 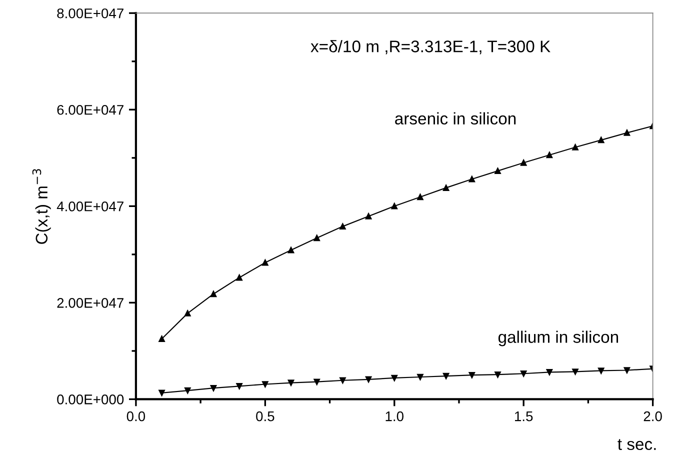 I want to click on x-tick-label: 0.5, so click(x=265, y=416).